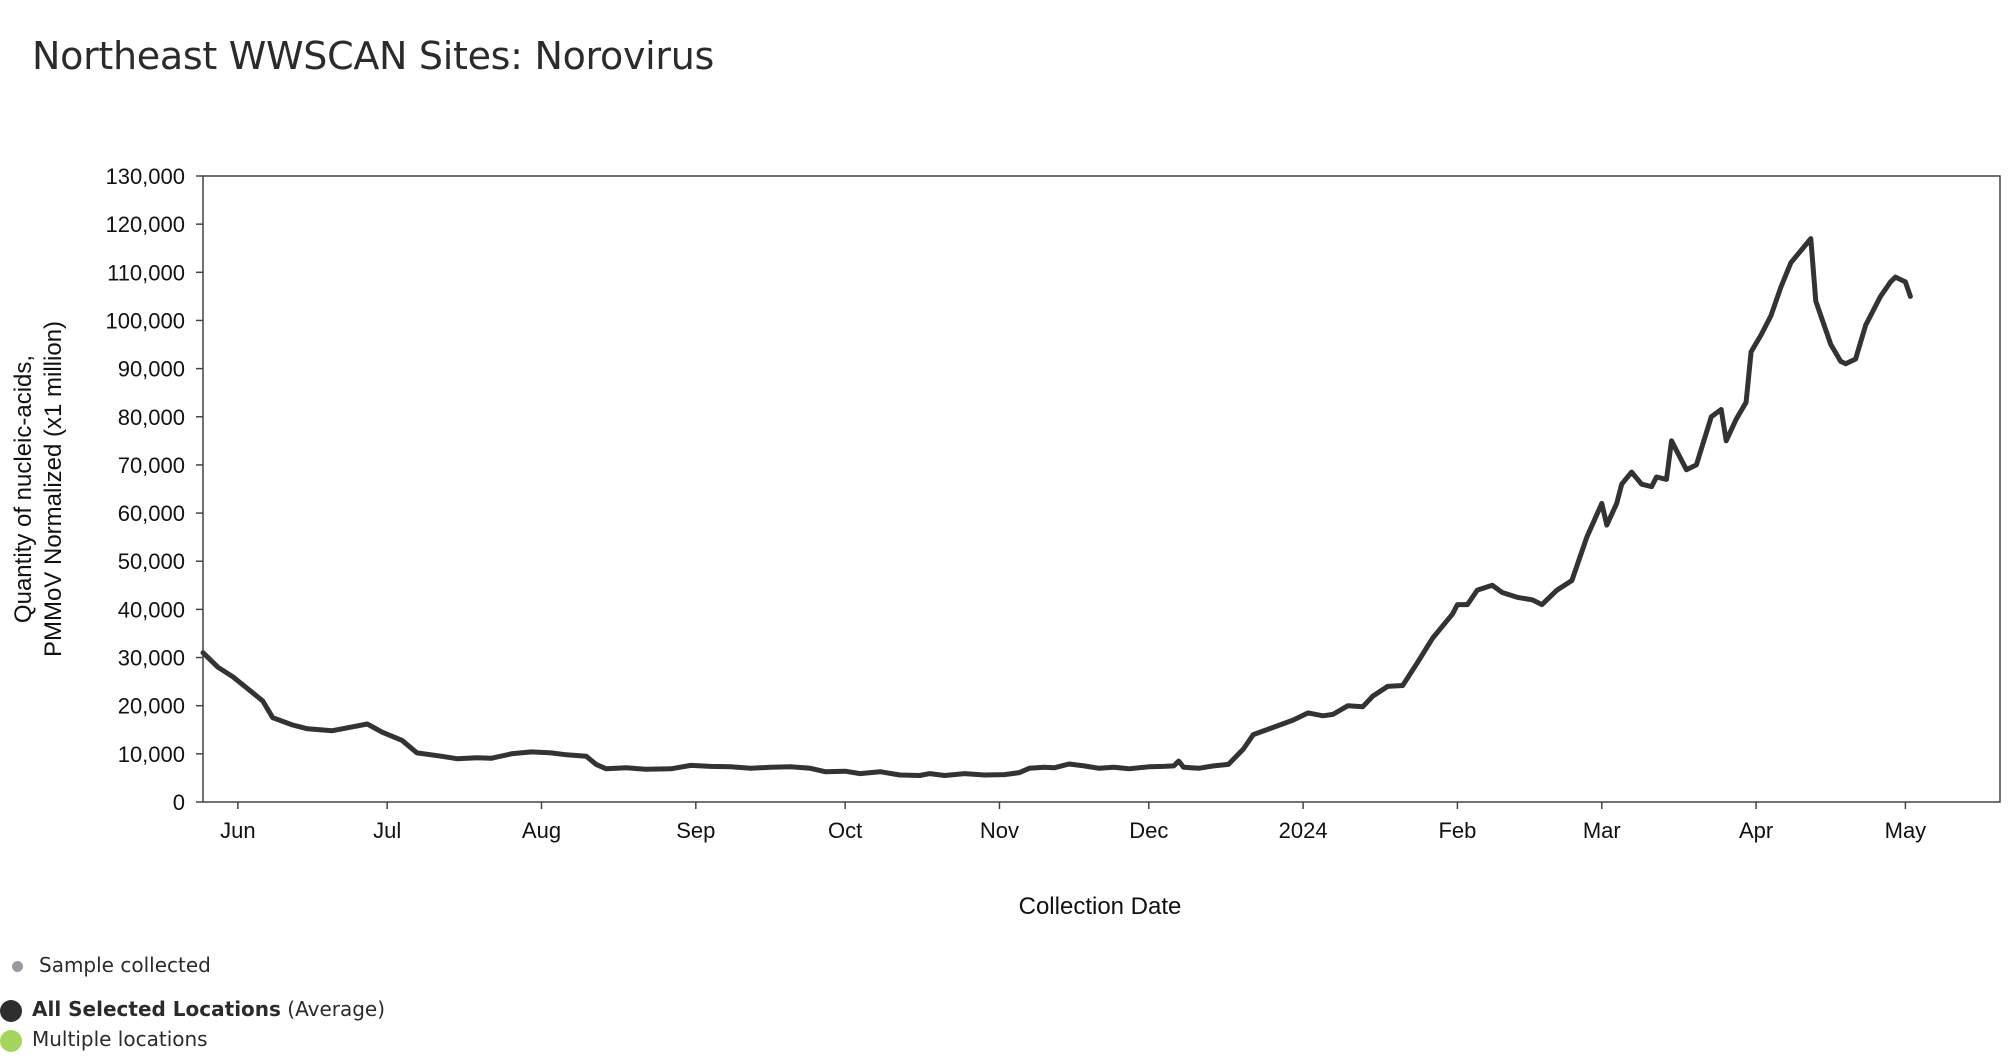  What do you see at coordinates (125, 965) in the screenshot?
I see `legend-label-sample: Sample collected` at bounding box center [125, 965].